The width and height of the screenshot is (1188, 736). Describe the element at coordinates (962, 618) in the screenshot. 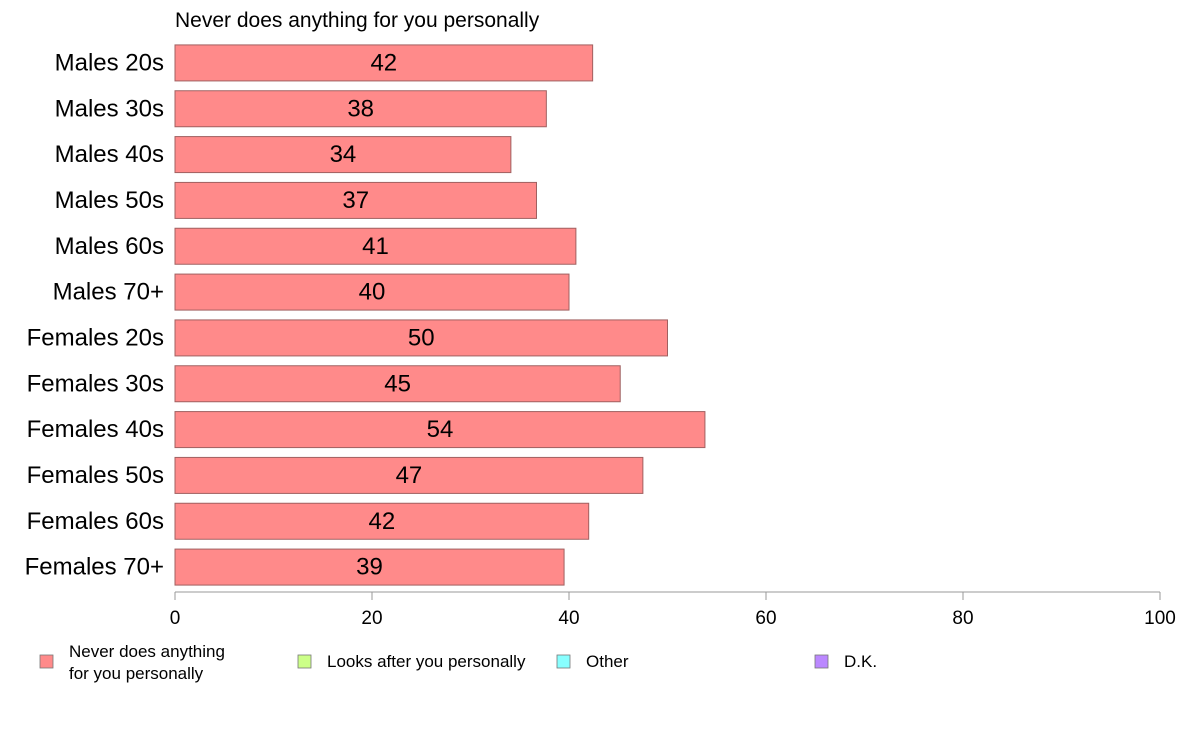

I see `x-tick-label: 80` at that location.